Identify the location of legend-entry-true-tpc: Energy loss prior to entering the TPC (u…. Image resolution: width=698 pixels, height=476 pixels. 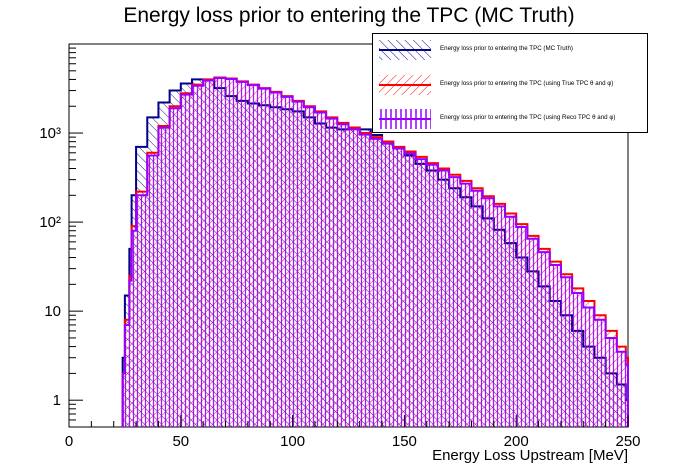
(511, 85).